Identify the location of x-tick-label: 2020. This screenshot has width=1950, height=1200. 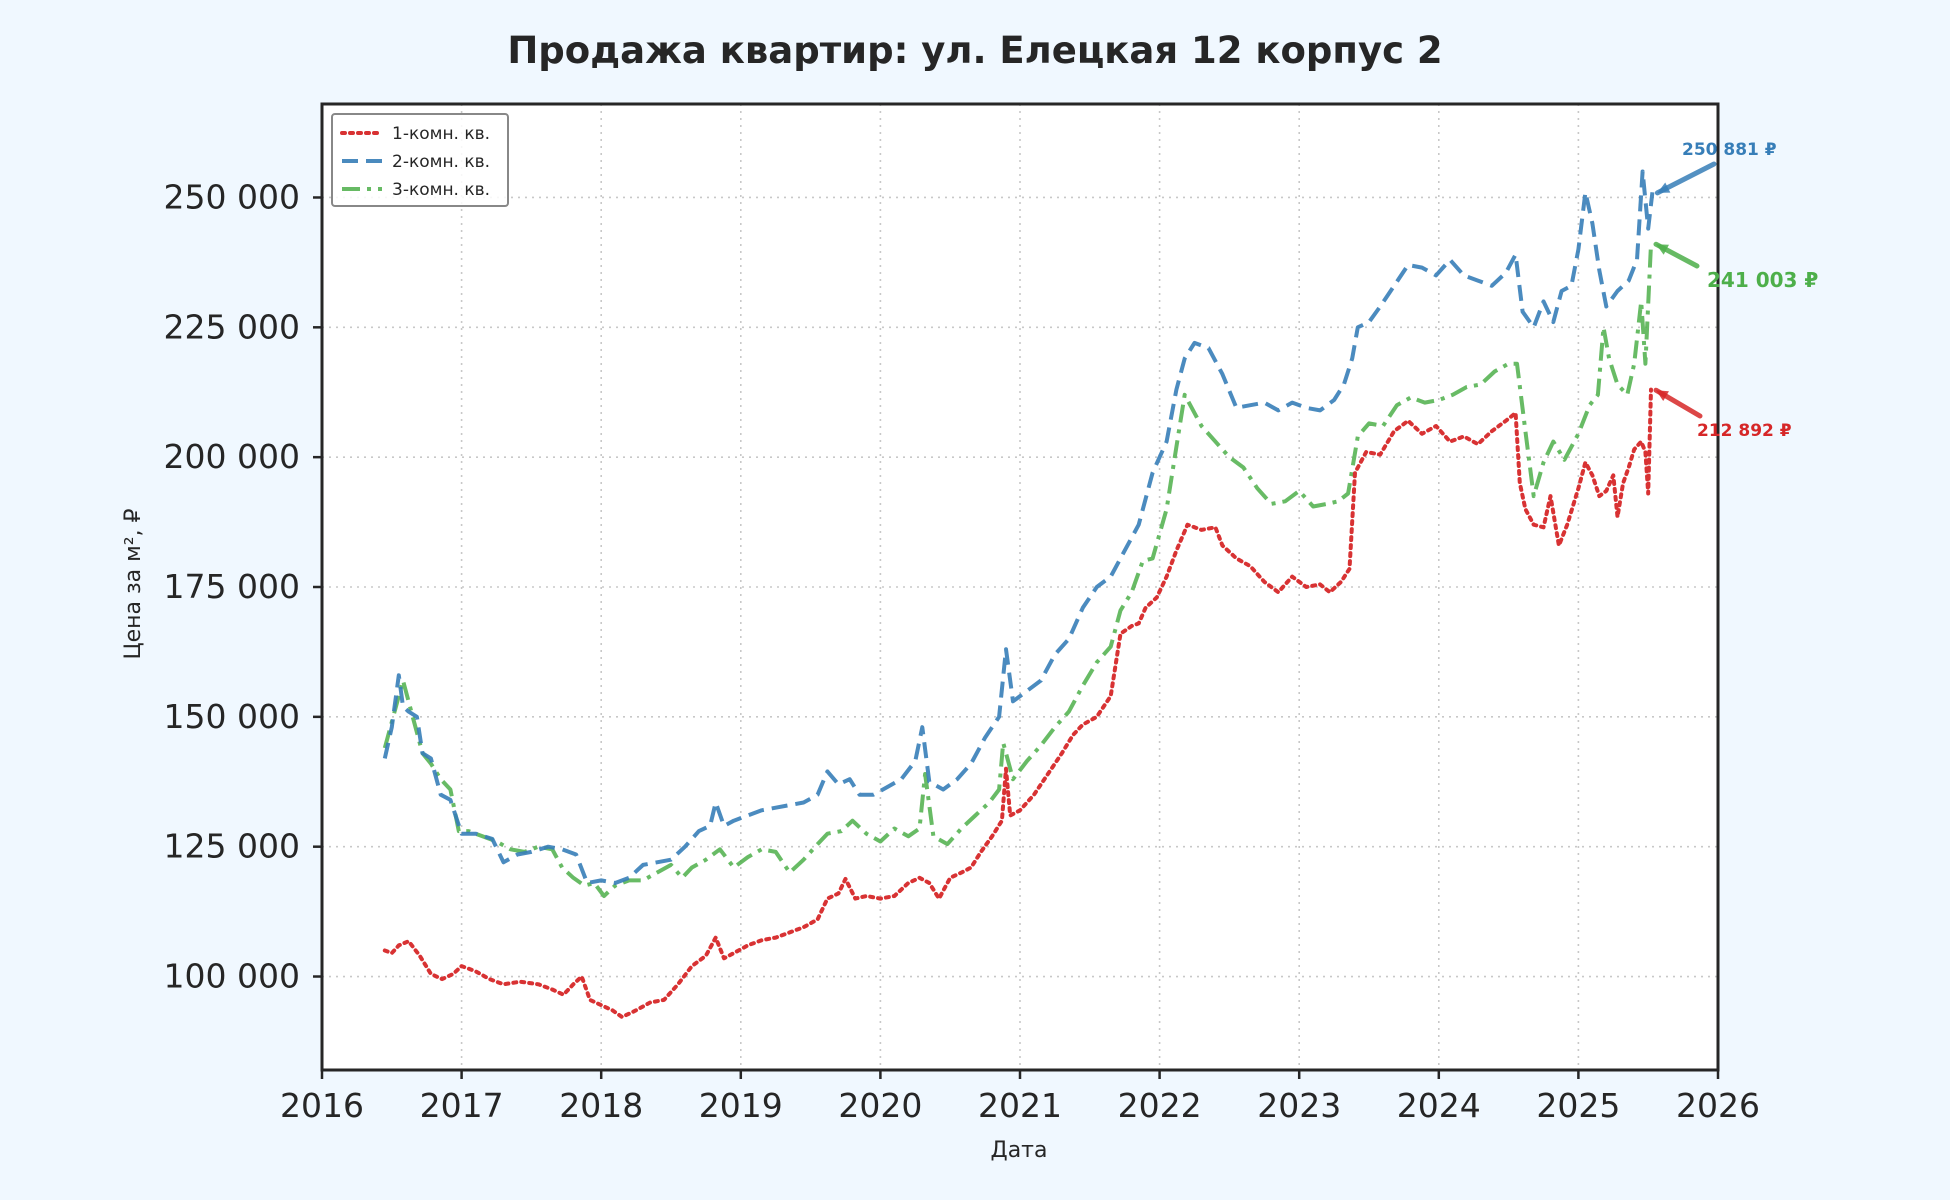
(880, 1105).